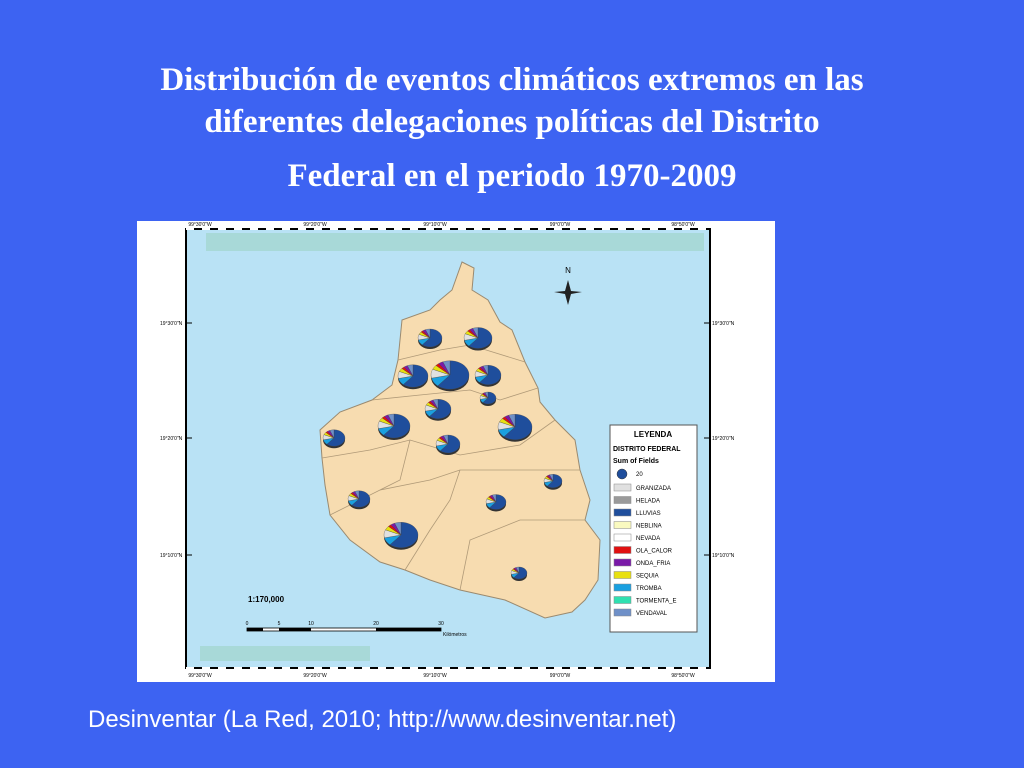 The height and width of the screenshot is (768, 1024). I want to click on legend-subtitle: DISTRITO FEDERAL, so click(647, 449).